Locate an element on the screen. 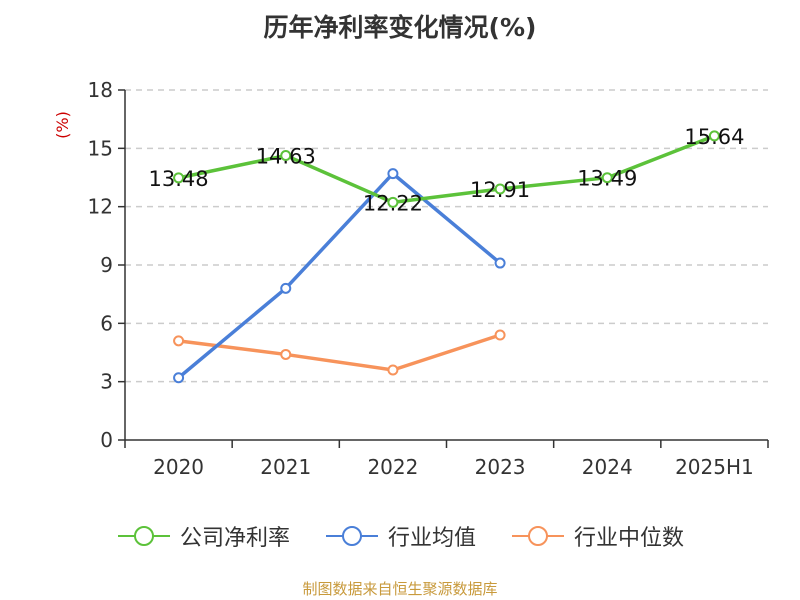  data-label: 15.64 is located at coordinates (714, 137).